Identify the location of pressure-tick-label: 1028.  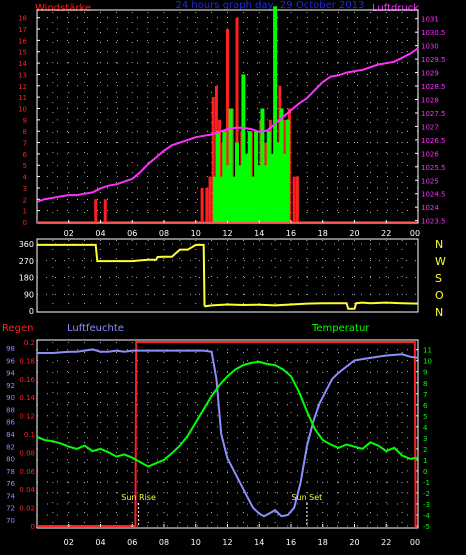
(430, 101).